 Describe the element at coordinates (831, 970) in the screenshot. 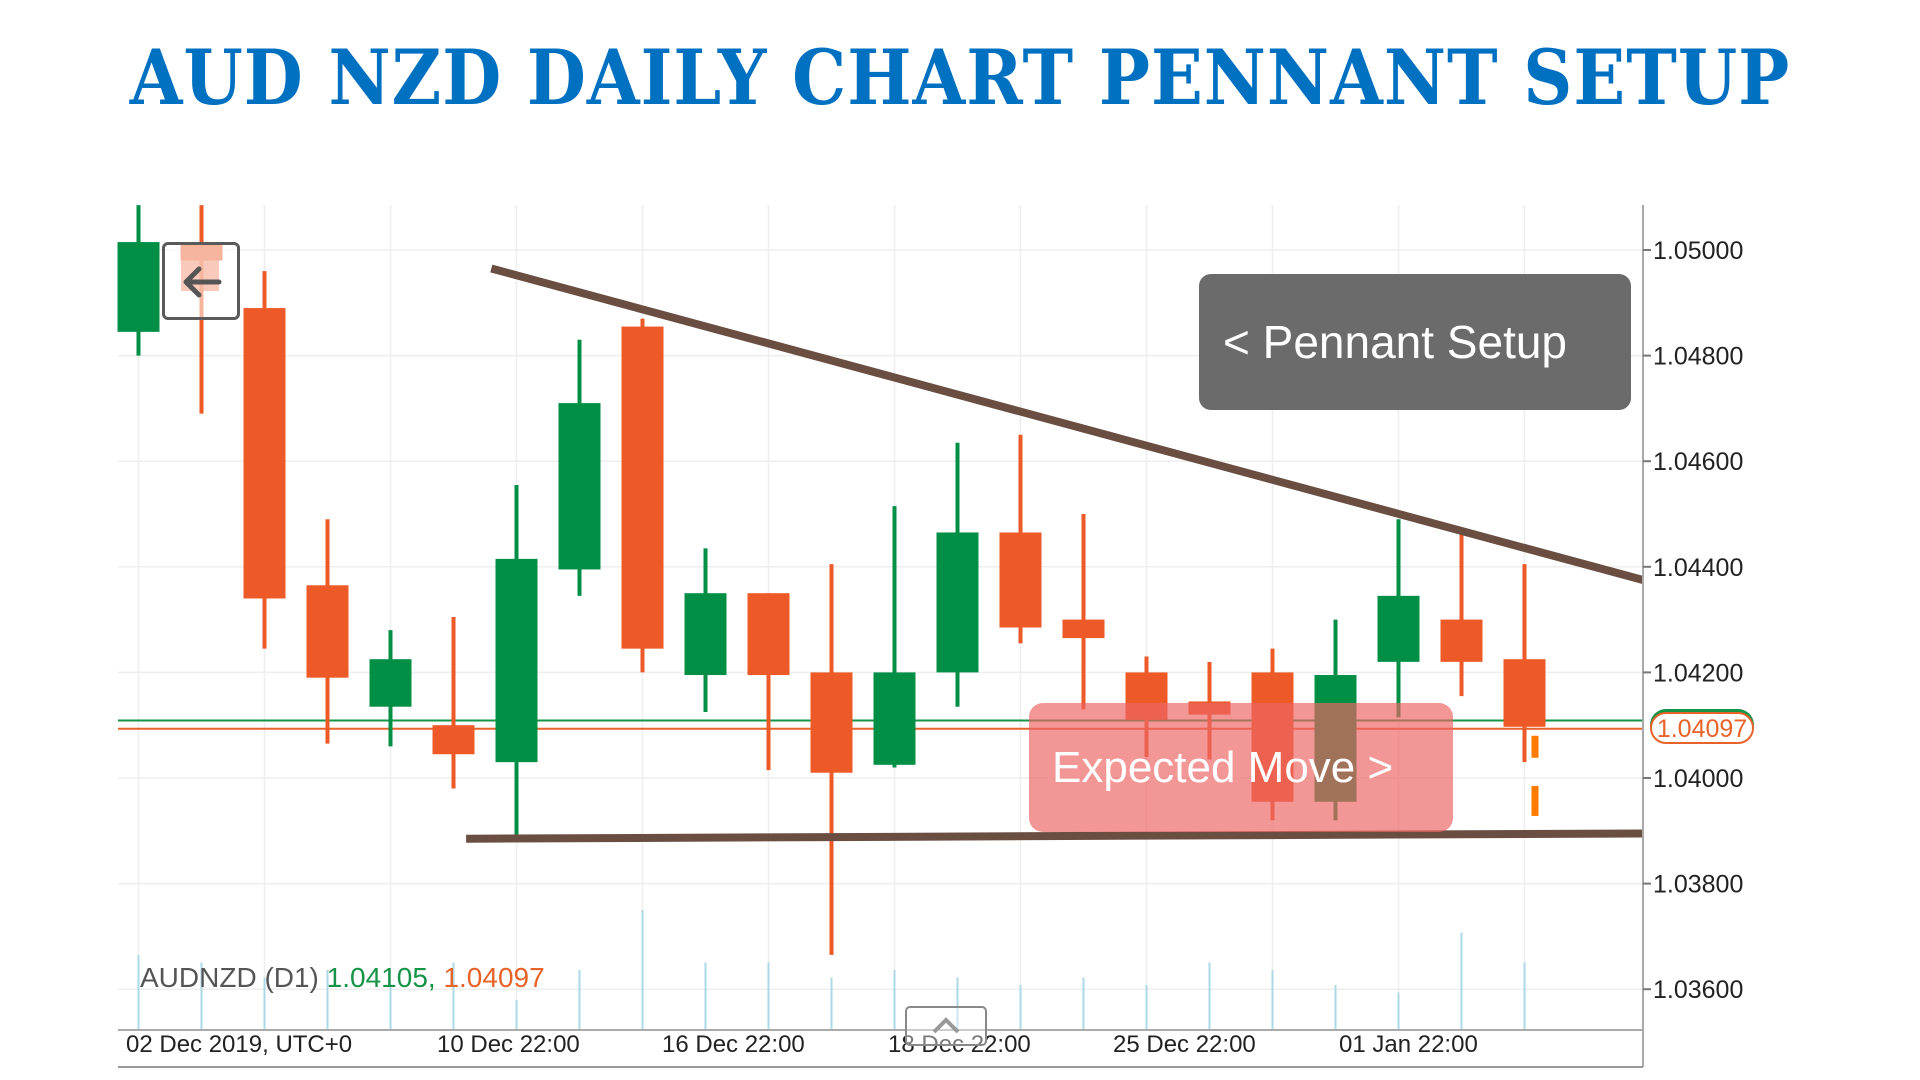

I see `volume-bars` at that location.